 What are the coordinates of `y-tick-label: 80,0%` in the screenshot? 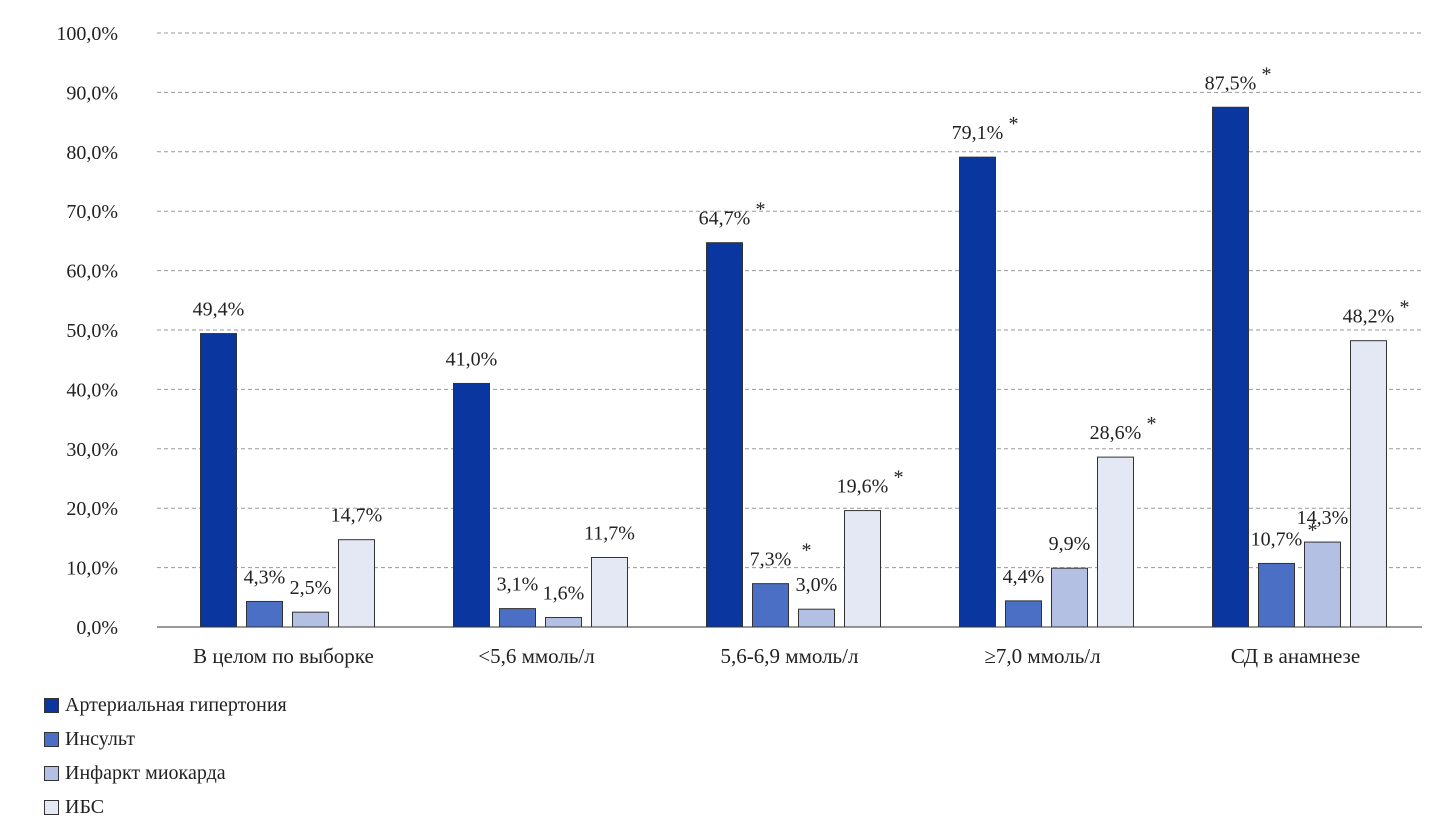 It's located at (92, 153).